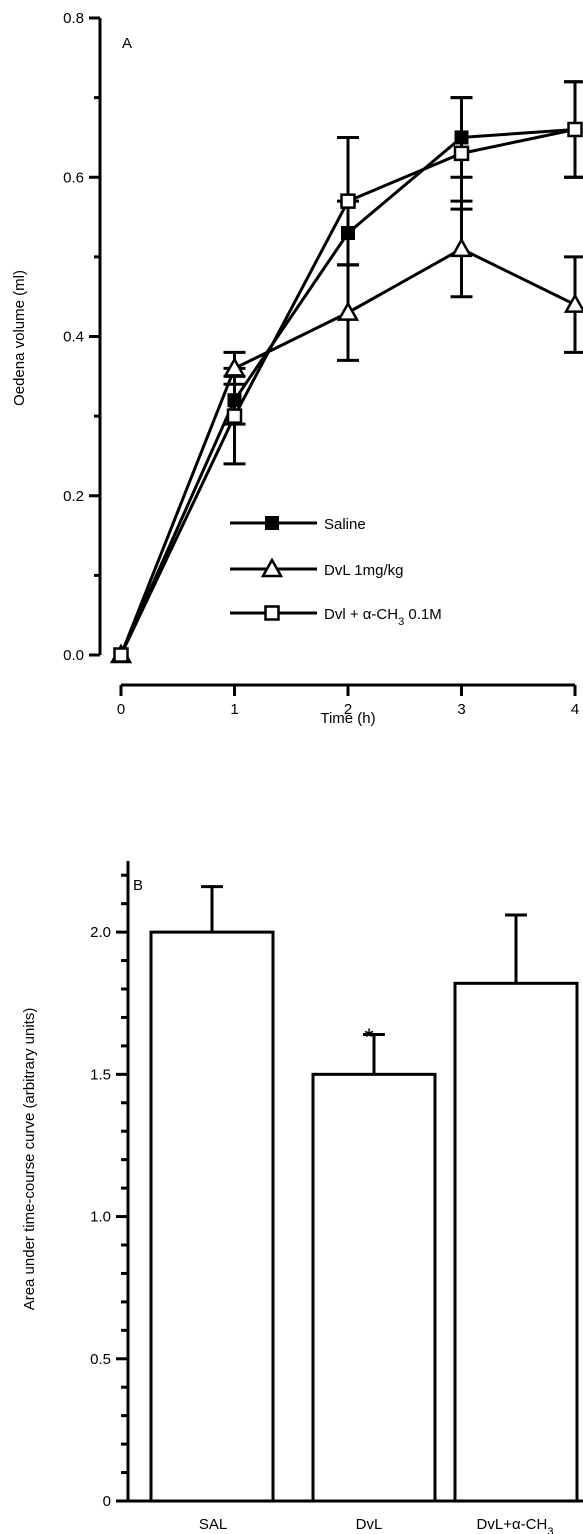 This screenshot has height=1534, width=583. I want to click on chart-a-x-tick-label: 4, so click(575, 709).